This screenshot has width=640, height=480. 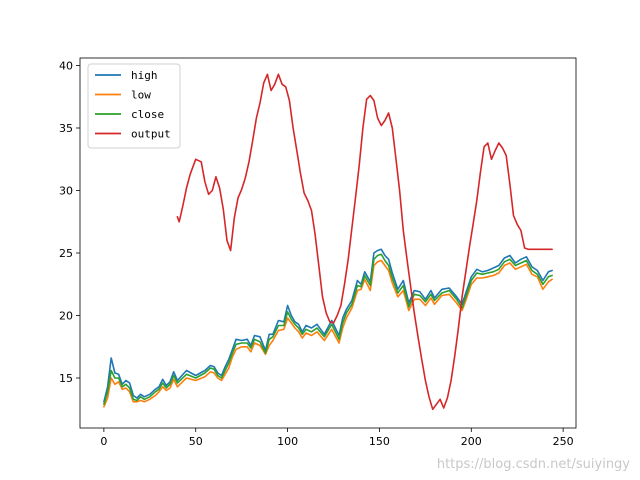 What do you see at coordinates (69, 222) in the screenshot?
I see `y-axis: 15 20 25 30 35 40` at bounding box center [69, 222].